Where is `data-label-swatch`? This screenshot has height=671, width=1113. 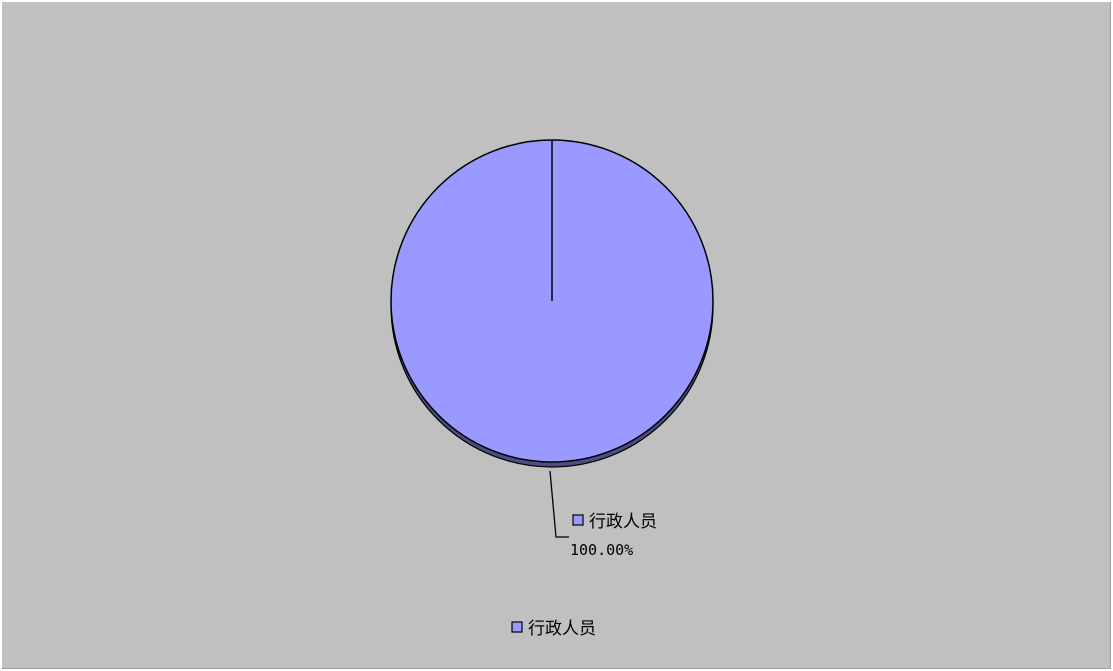 data-label-swatch is located at coordinates (578, 520).